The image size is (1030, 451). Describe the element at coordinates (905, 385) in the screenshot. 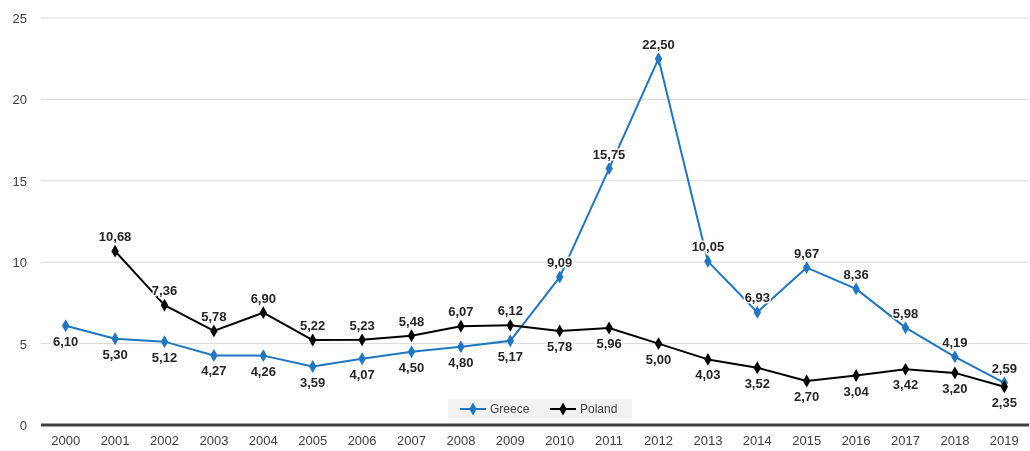

I see `data-label: 3,42` at that location.